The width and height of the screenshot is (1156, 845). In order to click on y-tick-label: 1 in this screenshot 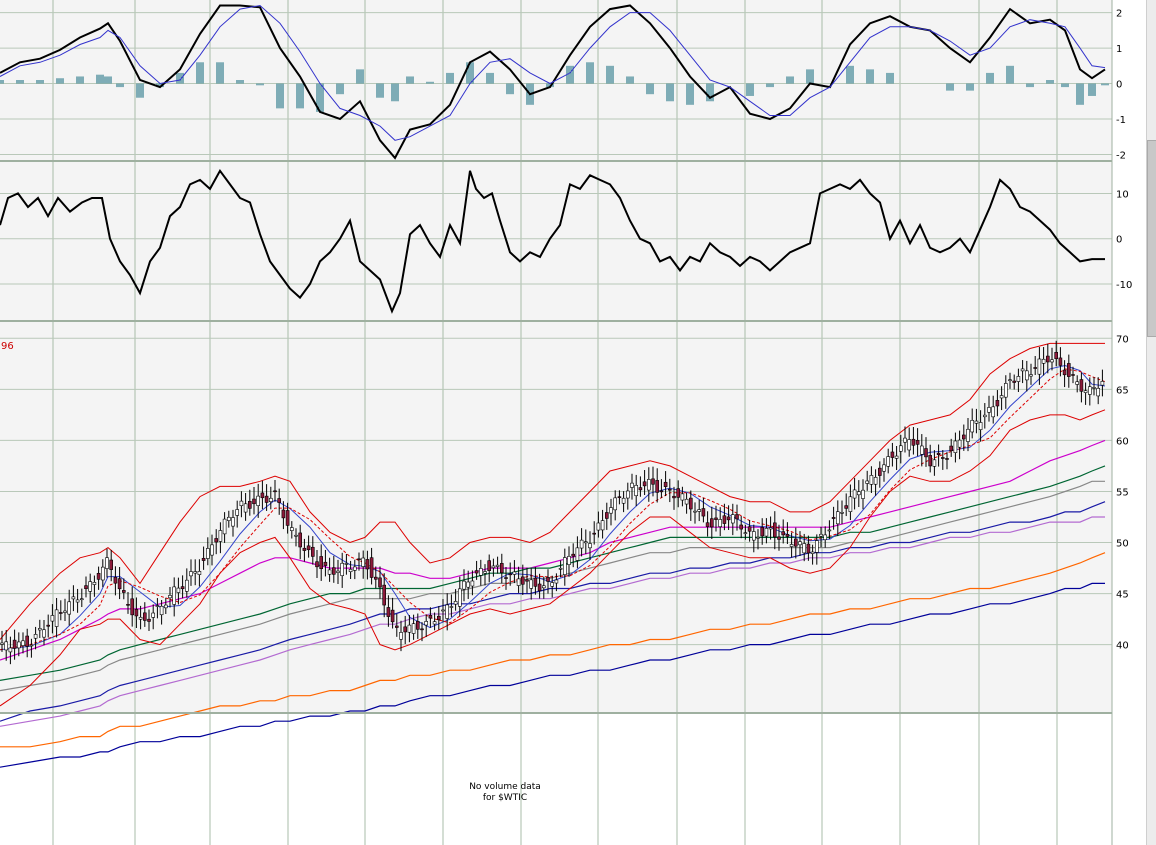, I will do `click(1119, 49)`.